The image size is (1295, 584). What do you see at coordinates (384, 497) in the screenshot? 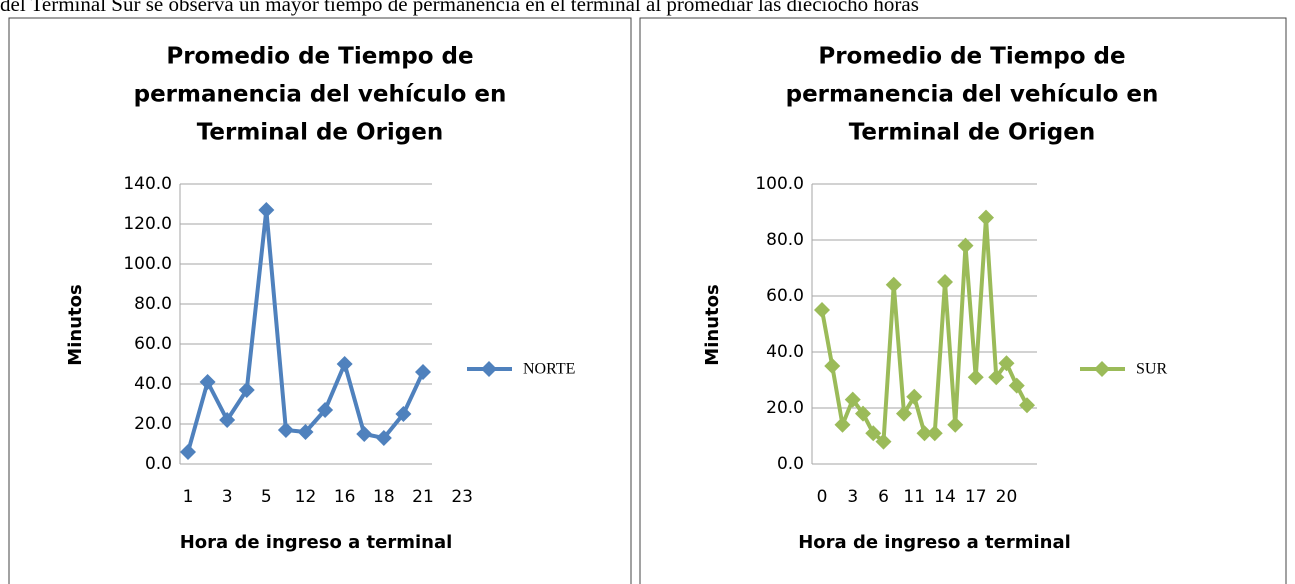
I see `x-tick-label: 18` at bounding box center [384, 497].